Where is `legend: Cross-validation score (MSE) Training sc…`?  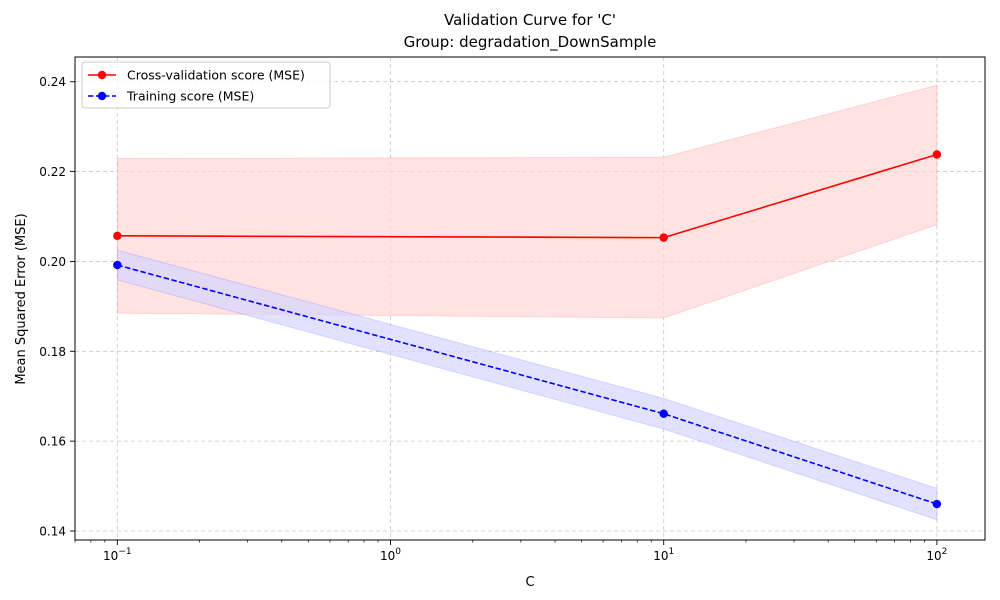
legend: Cross-validation score (MSE) Training sc… is located at coordinates (206, 85).